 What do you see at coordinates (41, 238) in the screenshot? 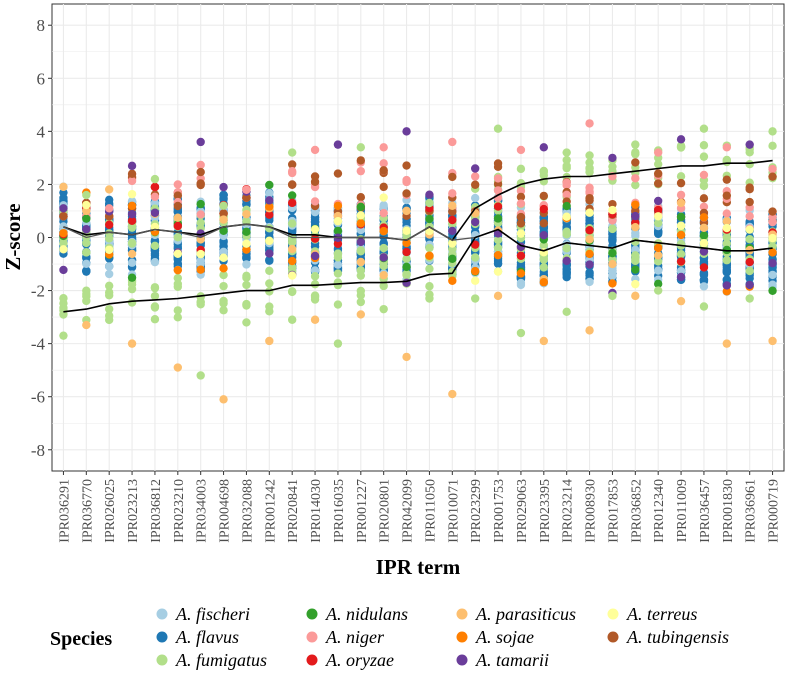
I see `y-axis-ticks: -8 -6 -4 -2 0 2 4 6 8` at bounding box center [41, 238].